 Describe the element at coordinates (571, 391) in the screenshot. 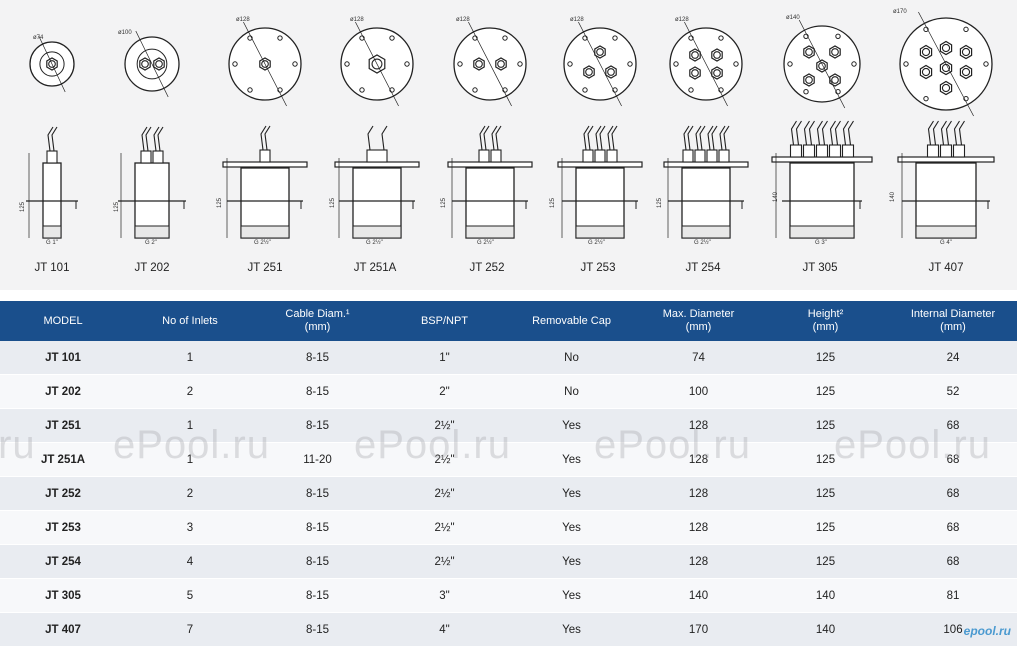

I see `cell-cap: No` at that location.